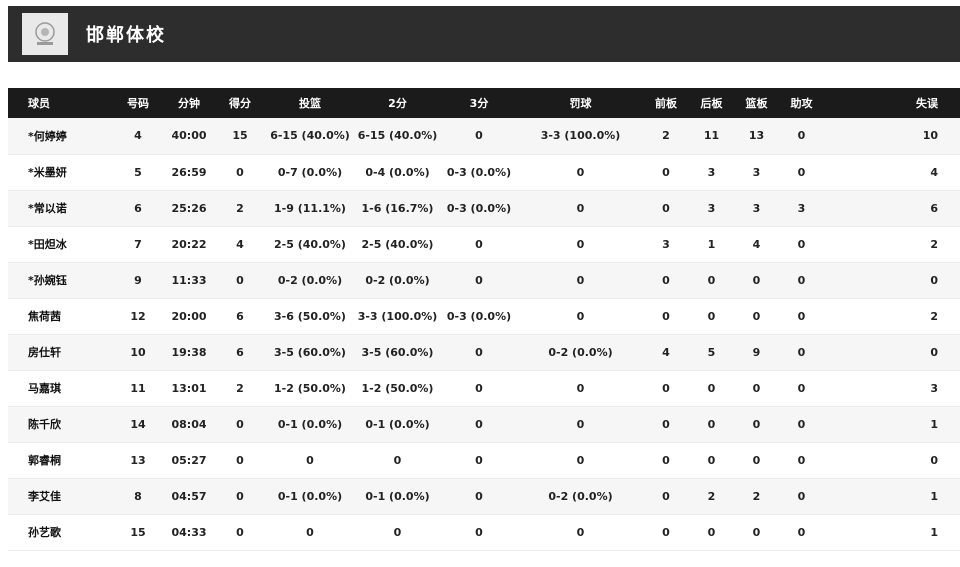 Image resolution: width=960 pixels, height=567 pixels. I want to click on column-header-8: 罚球, so click(580, 103).